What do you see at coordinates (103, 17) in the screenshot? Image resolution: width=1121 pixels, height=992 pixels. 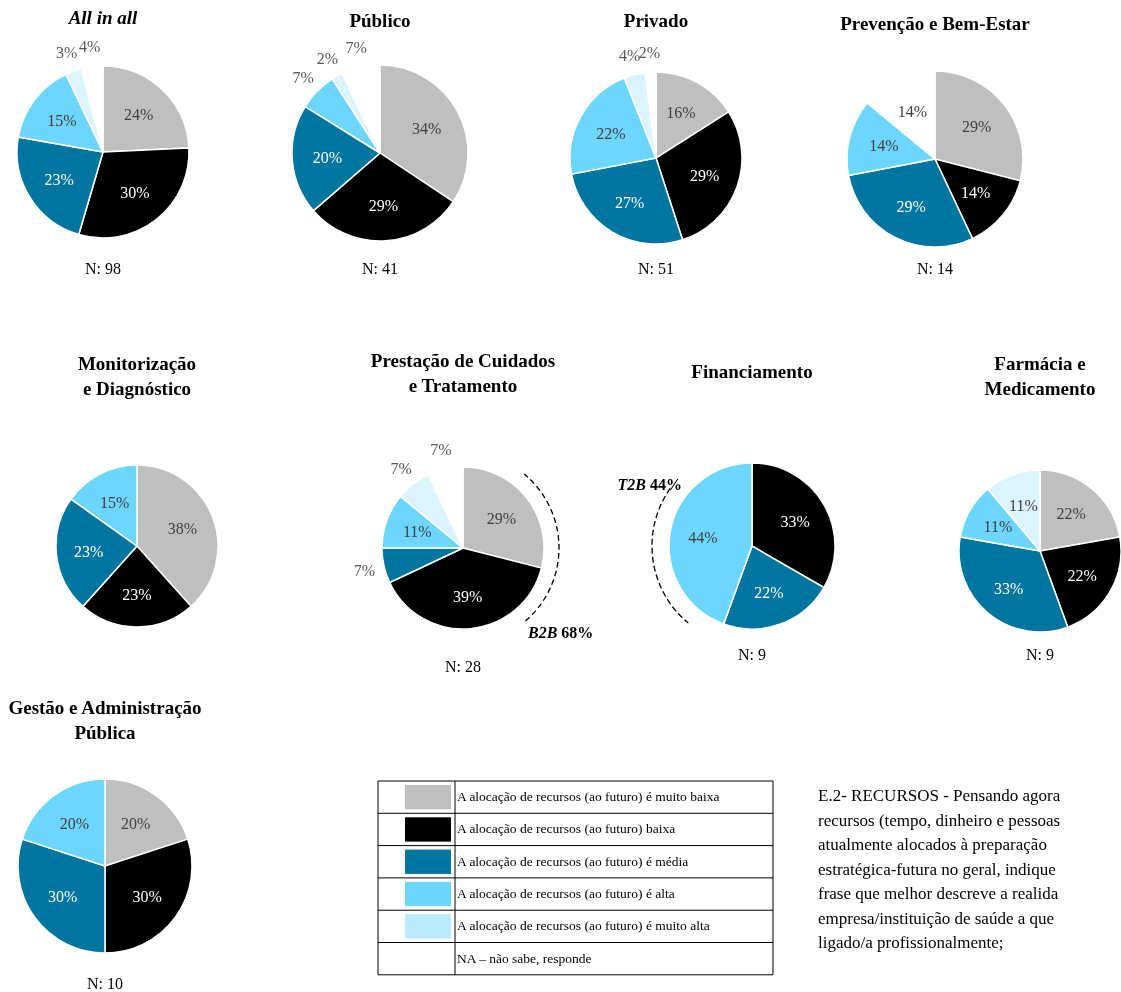 I see `chart-title: All in all` at bounding box center [103, 17].